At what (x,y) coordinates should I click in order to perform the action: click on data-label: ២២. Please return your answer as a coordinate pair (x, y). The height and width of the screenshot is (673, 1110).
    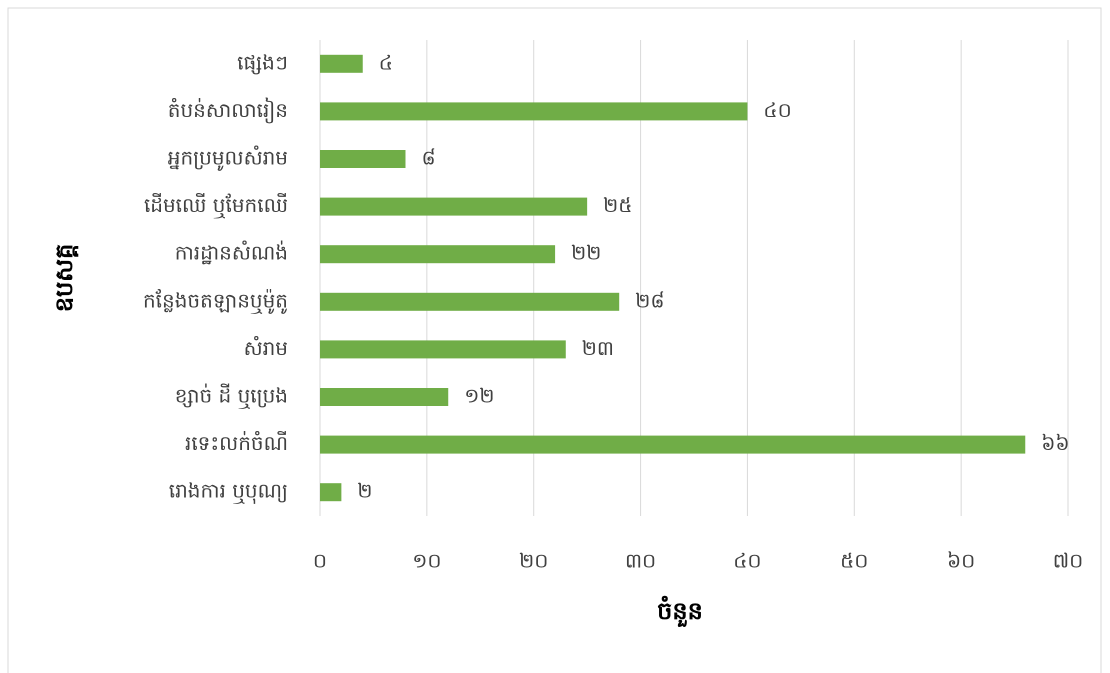
    Looking at the image, I should click on (586, 253).